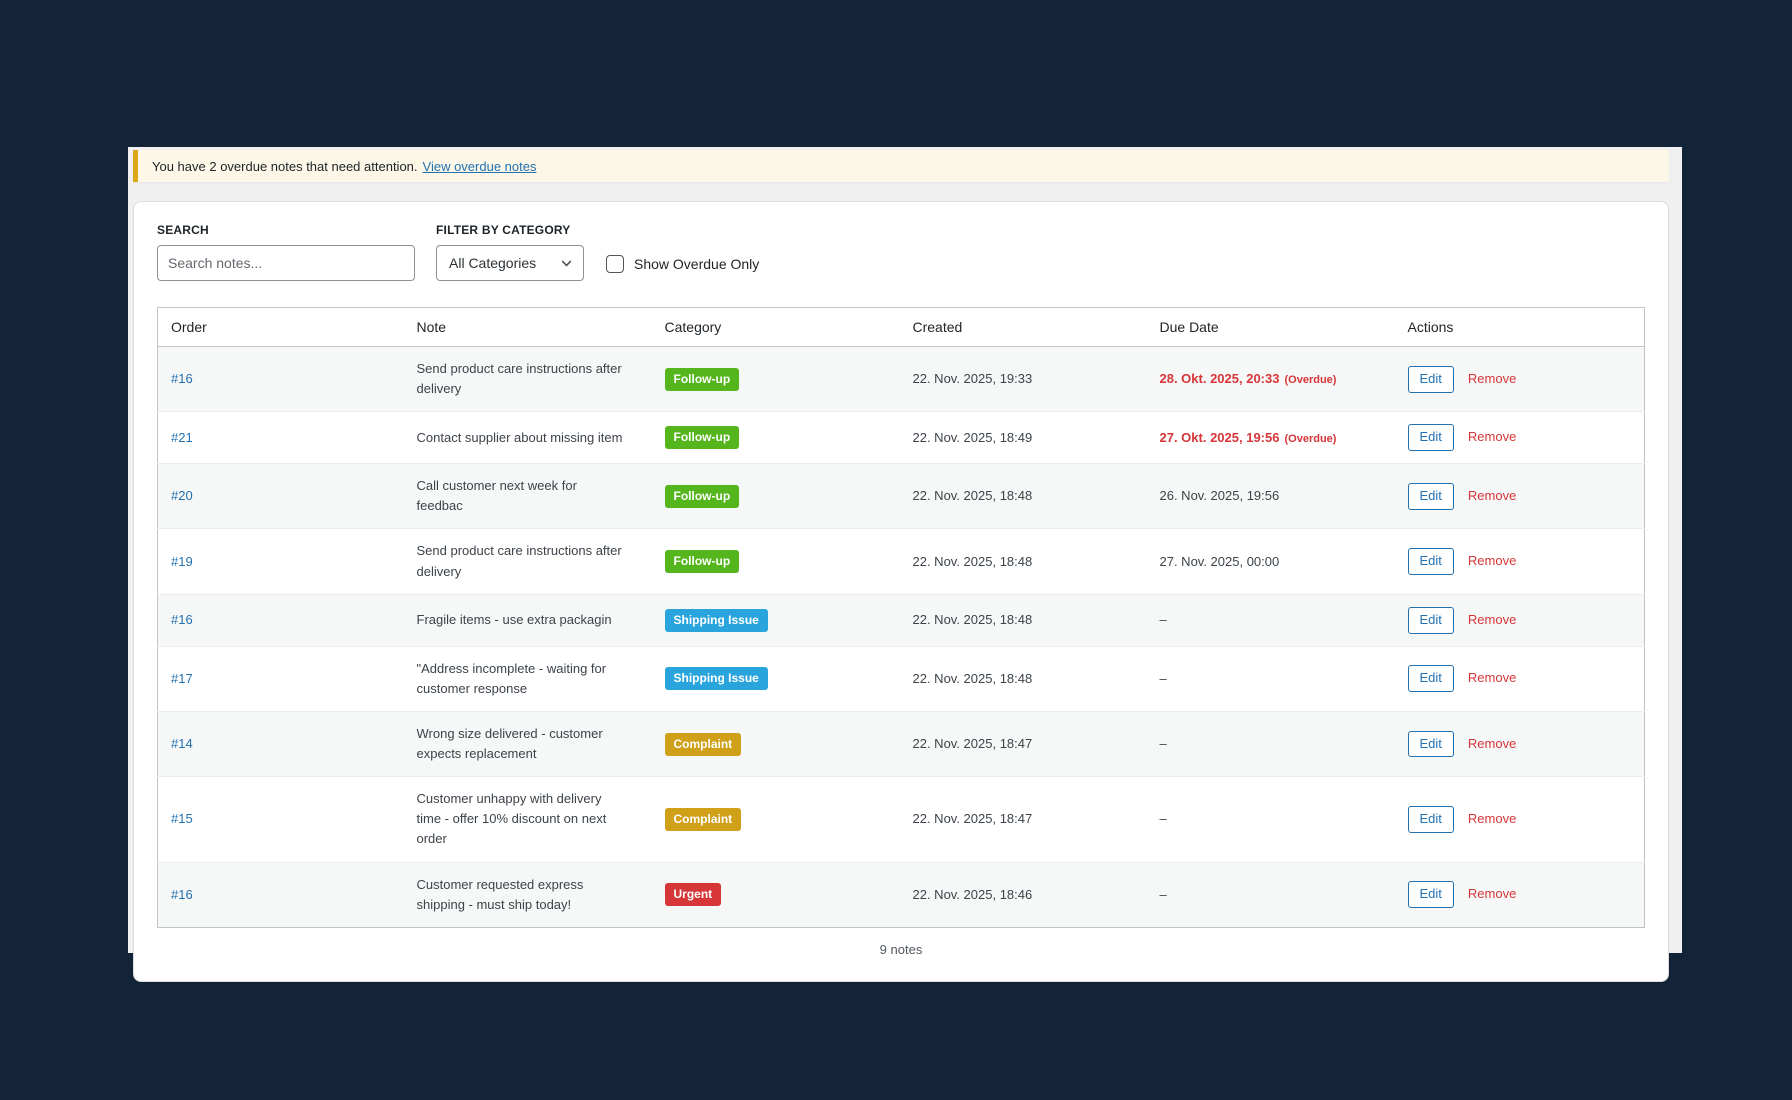  What do you see at coordinates (901, 949) in the screenshot?
I see `notes-count: 9 notes` at bounding box center [901, 949].